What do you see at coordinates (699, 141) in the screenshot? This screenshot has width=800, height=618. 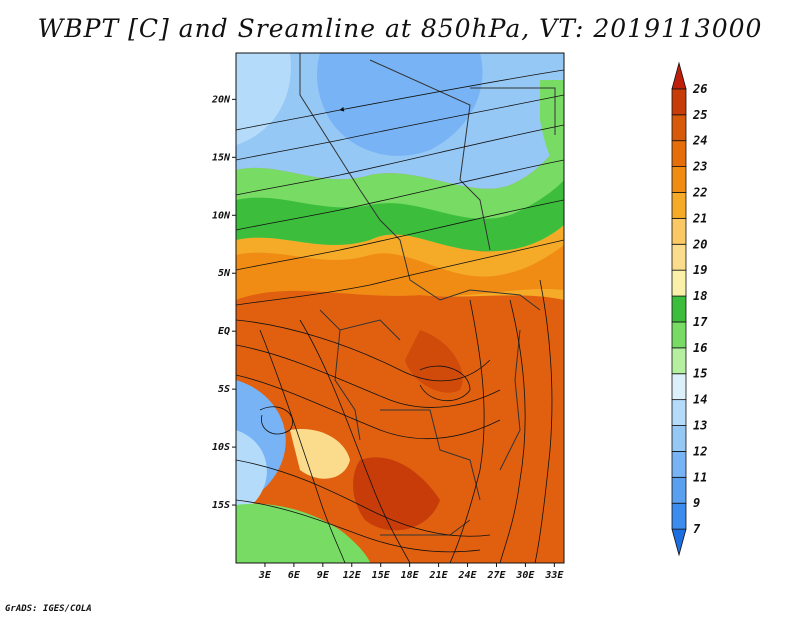 I see `colorbar-label: 24` at bounding box center [699, 141].